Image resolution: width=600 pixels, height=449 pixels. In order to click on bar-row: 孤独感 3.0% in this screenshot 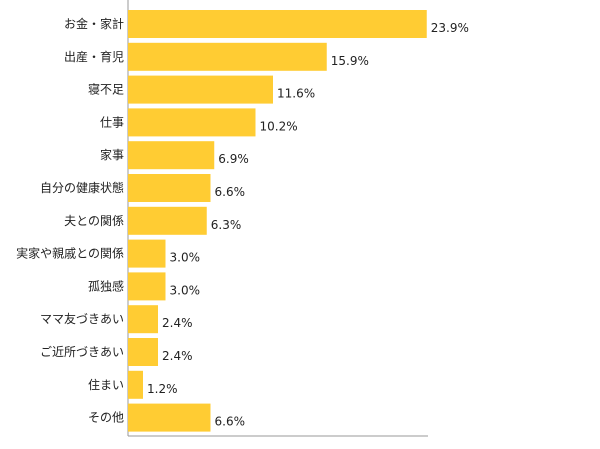, I will do `click(144, 286)`.